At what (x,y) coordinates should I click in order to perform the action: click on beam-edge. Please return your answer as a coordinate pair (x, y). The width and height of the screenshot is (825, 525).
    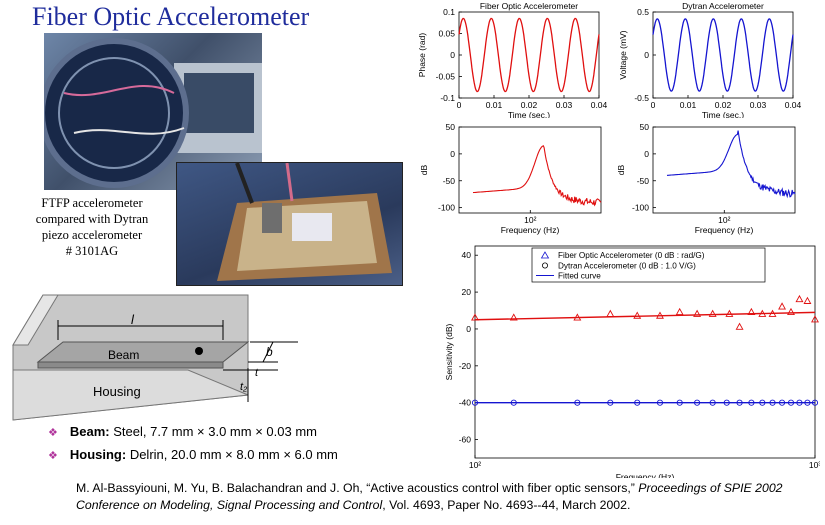
    Looking at the image, I should click on (130, 365).